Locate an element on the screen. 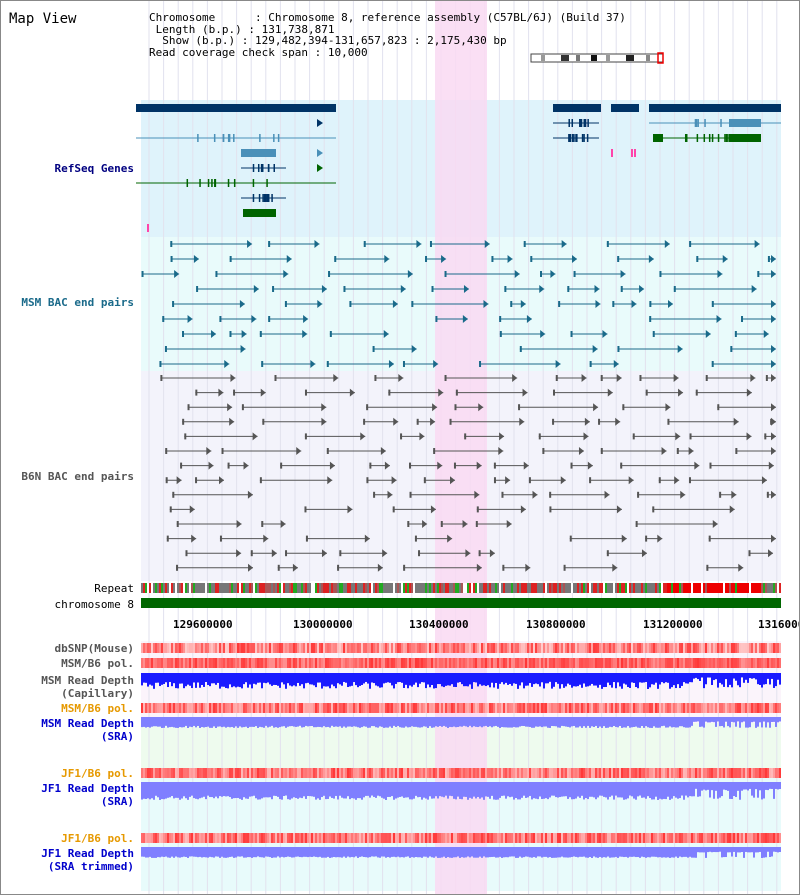  track-label-b6n-bac: B6N BAC end pairs is located at coordinates (77, 476).